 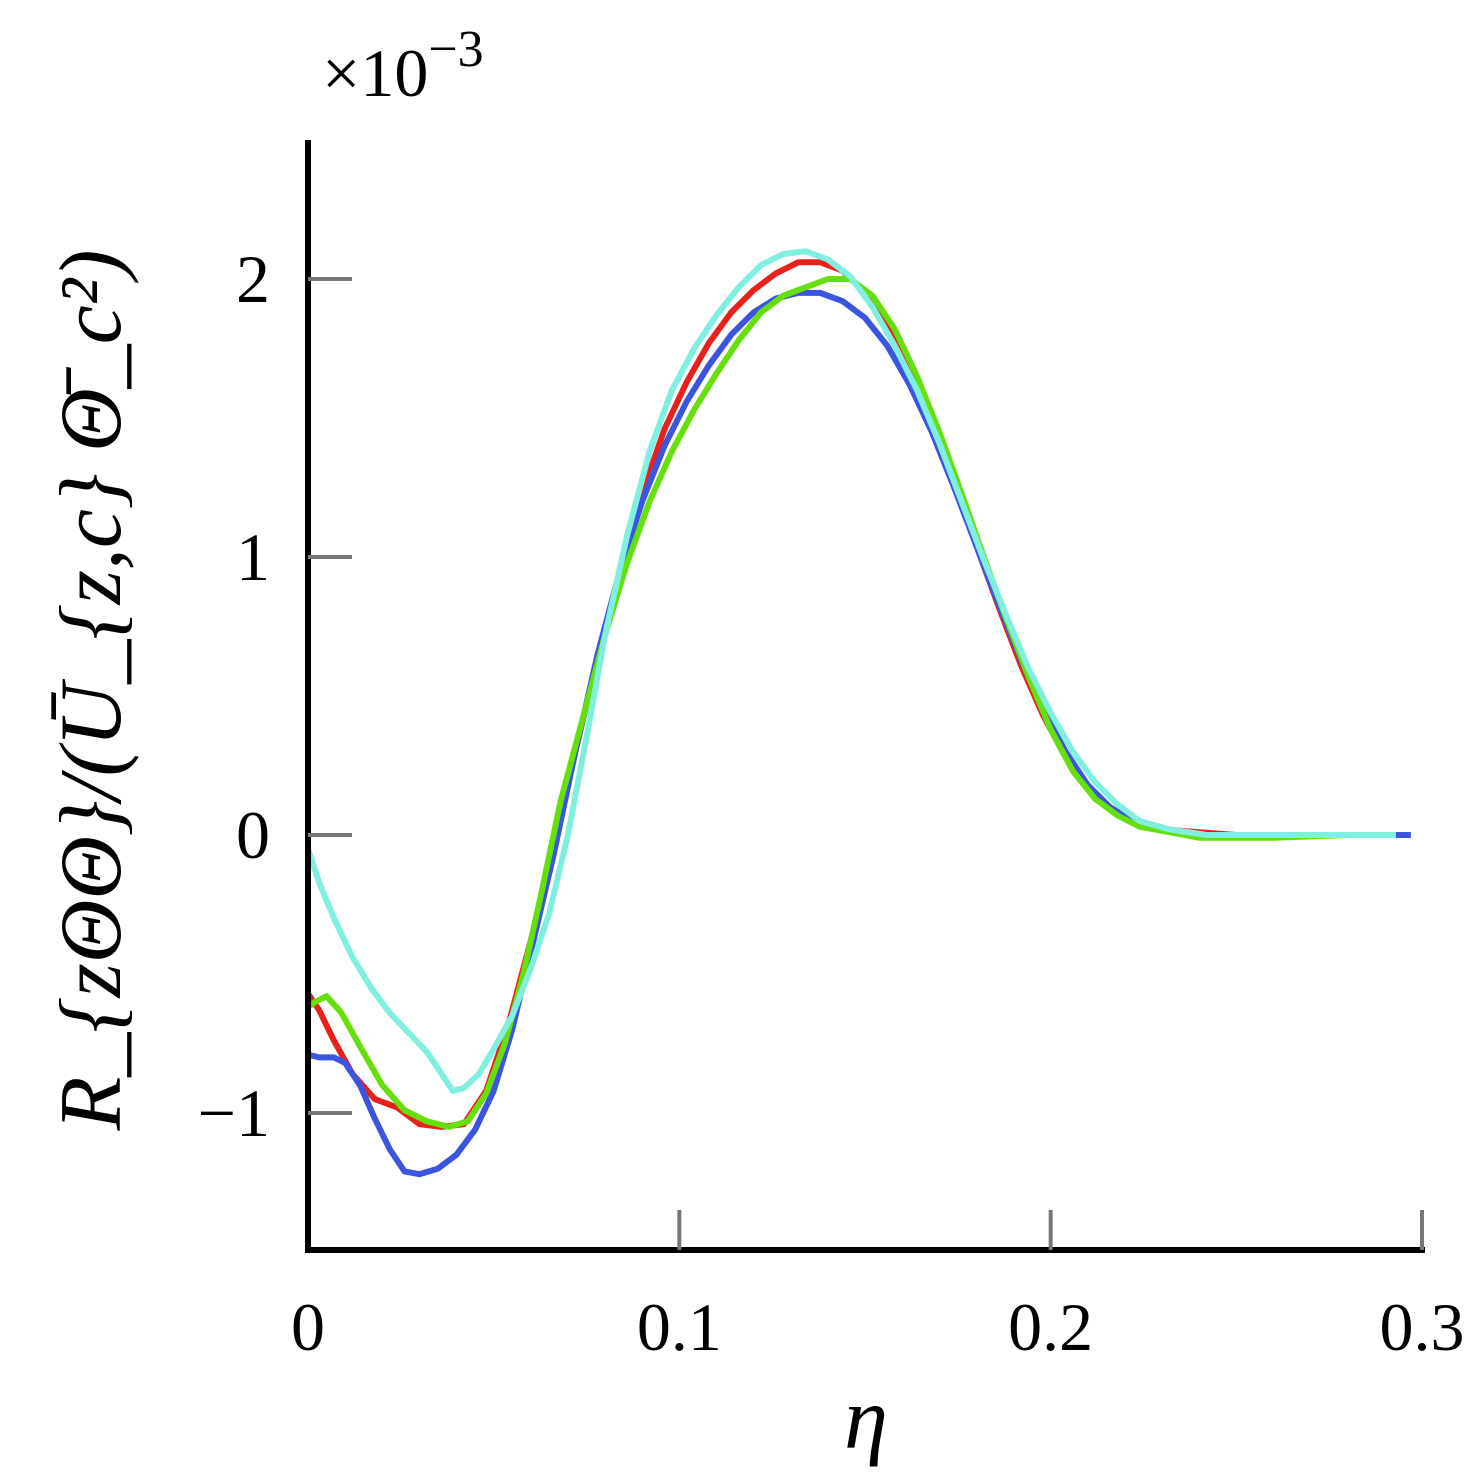 What do you see at coordinates (866, 1419) in the screenshot?
I see `x-axis-title: η` at bounding box center [866, 1419].